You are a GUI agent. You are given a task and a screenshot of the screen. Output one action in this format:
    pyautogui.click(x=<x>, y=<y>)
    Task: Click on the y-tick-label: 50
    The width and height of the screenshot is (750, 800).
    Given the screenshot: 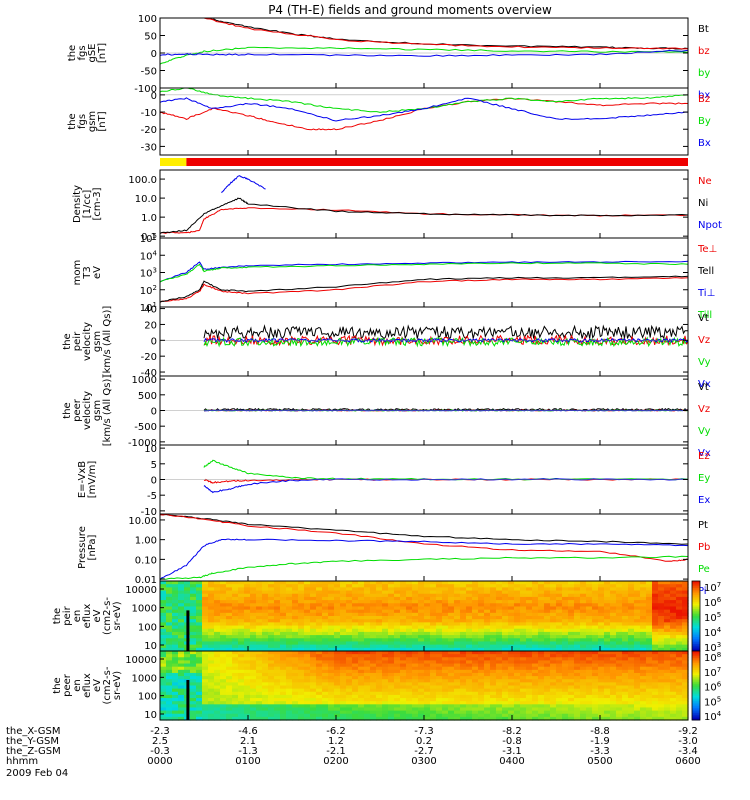 What is the action you would take?
    pyautogui.click(x=150, y=37)
    